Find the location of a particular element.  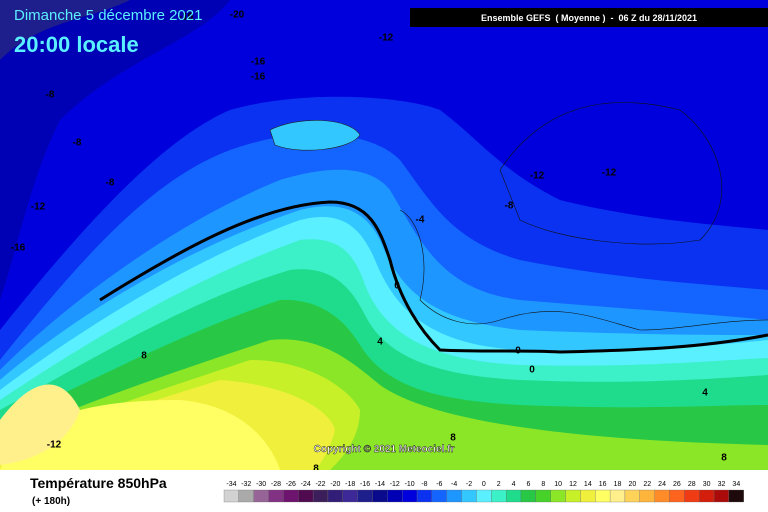

lead-time: (+ 180h) is located at coordinates (51, 501).